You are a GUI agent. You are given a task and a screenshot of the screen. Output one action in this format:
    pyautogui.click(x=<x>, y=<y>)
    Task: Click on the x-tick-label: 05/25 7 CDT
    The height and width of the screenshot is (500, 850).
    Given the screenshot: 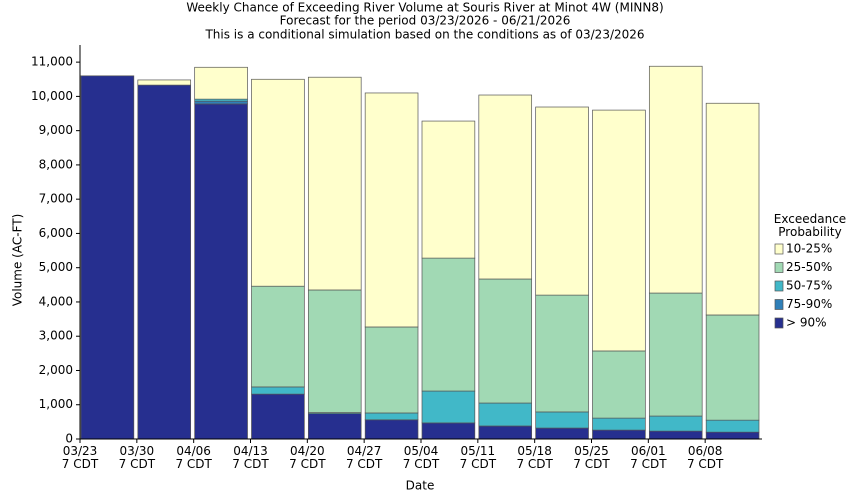 What is the action you would take?
    pyautogui.click(x=591, y=457)
    